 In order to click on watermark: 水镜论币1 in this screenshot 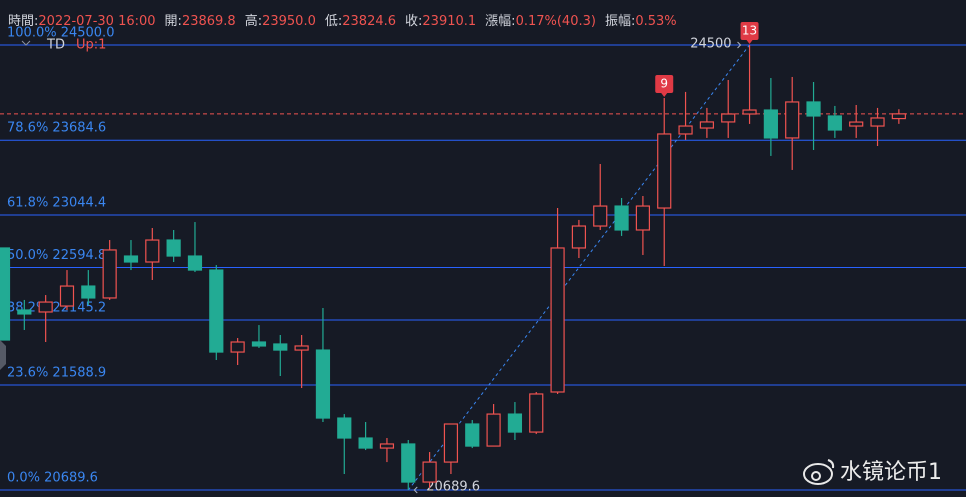, I will do `click(891, 472)`.